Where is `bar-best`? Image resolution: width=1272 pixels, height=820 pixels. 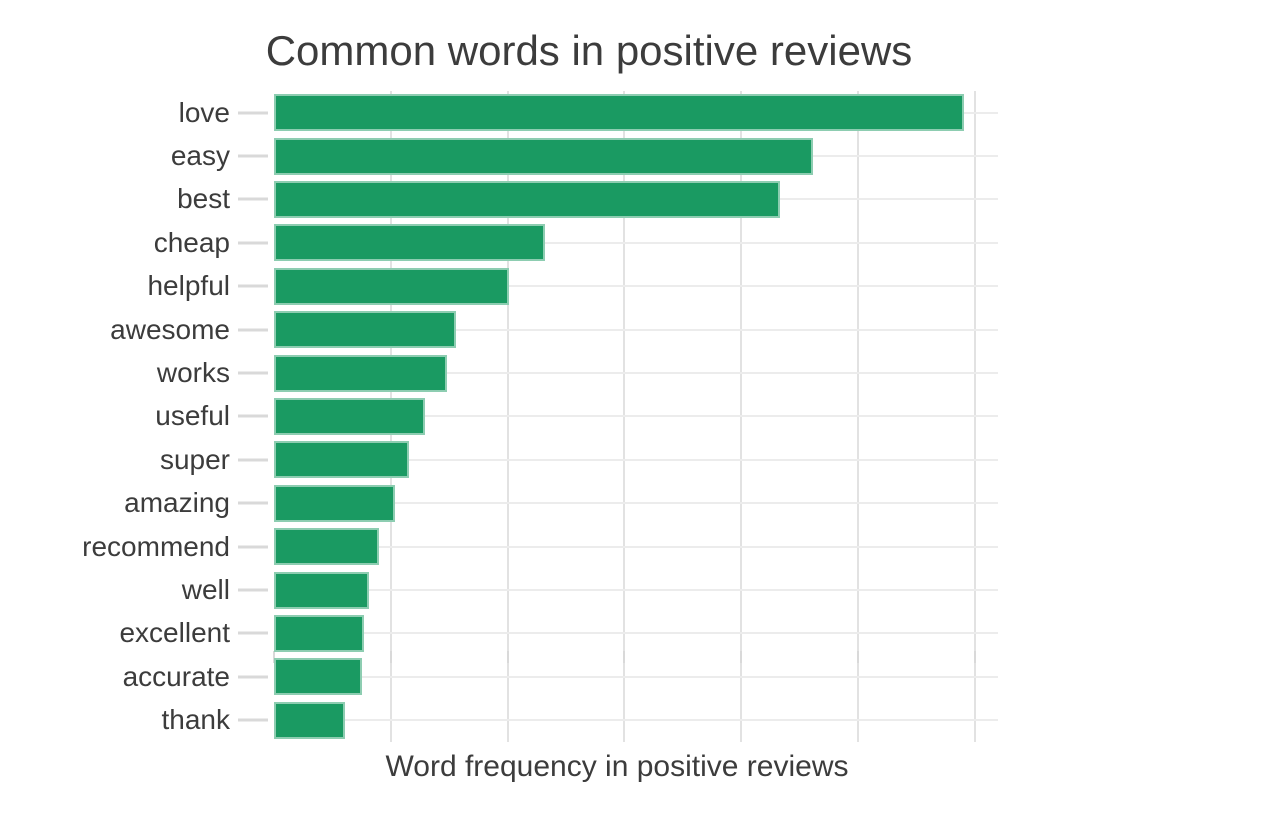 bar-best is located at coordinates (527, 199).